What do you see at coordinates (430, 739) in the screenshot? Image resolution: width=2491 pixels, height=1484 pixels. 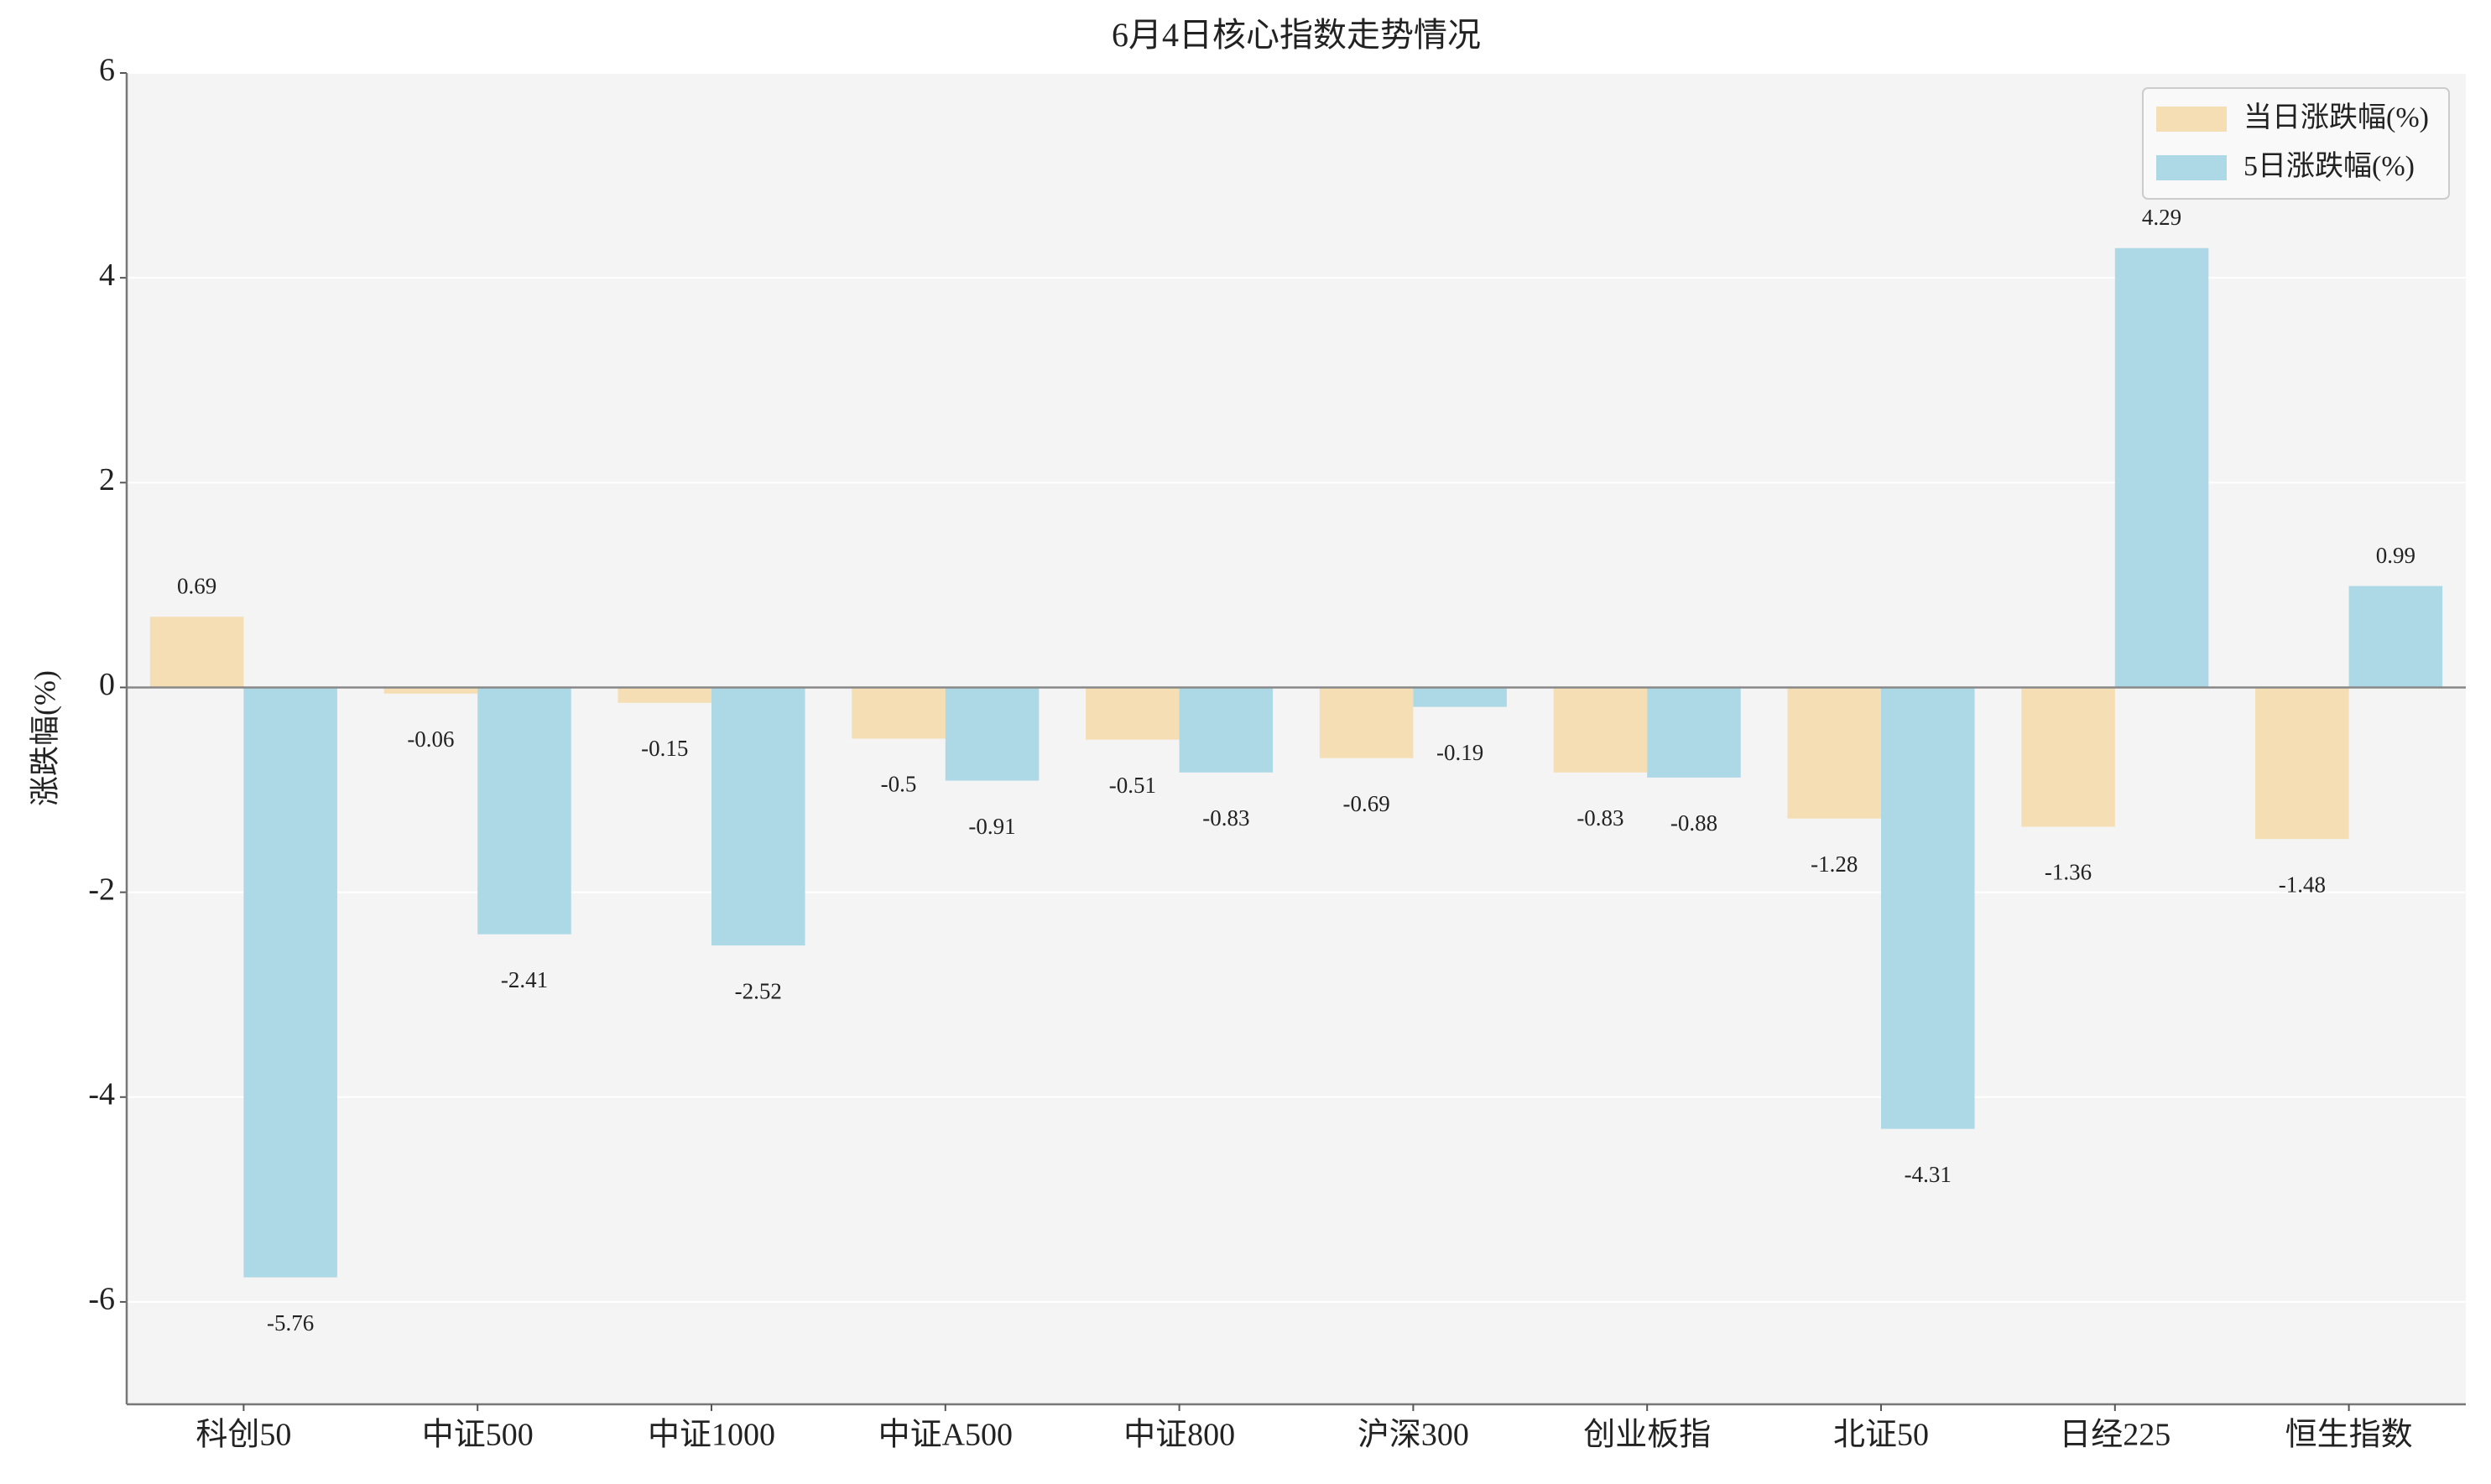 I see `value-label: -0.06` at bounding box center [430, 739].